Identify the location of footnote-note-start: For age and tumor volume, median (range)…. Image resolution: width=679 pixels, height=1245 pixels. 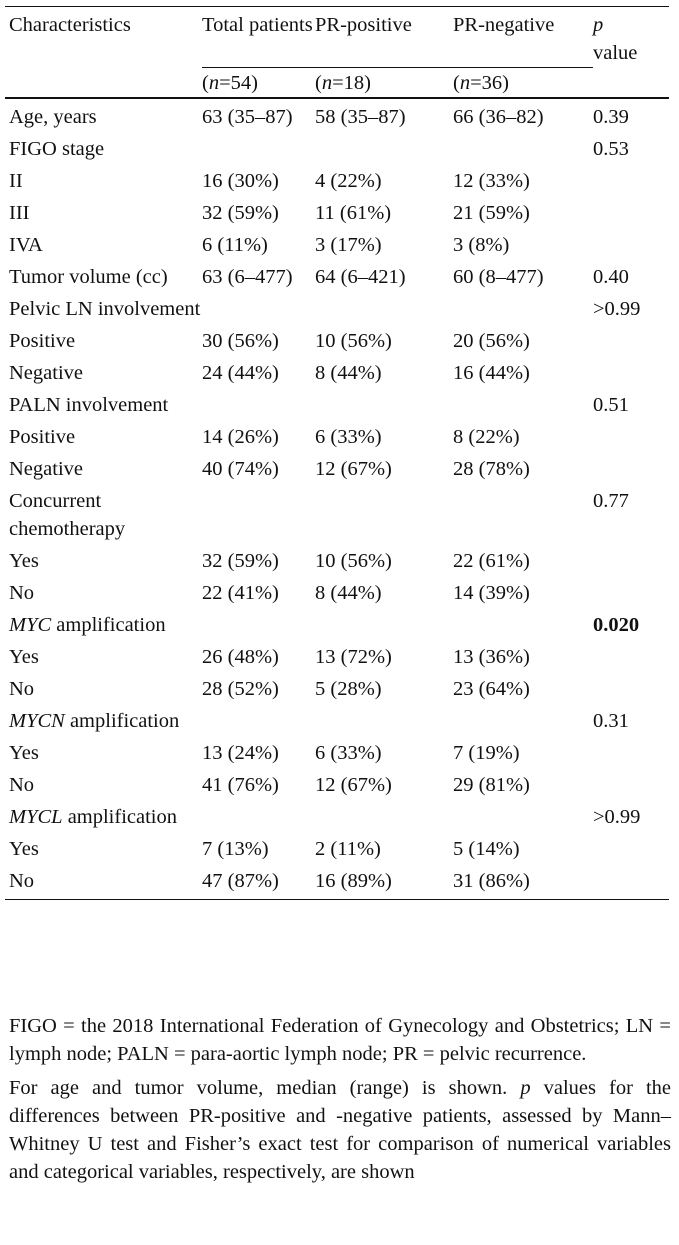
(258, 1088).